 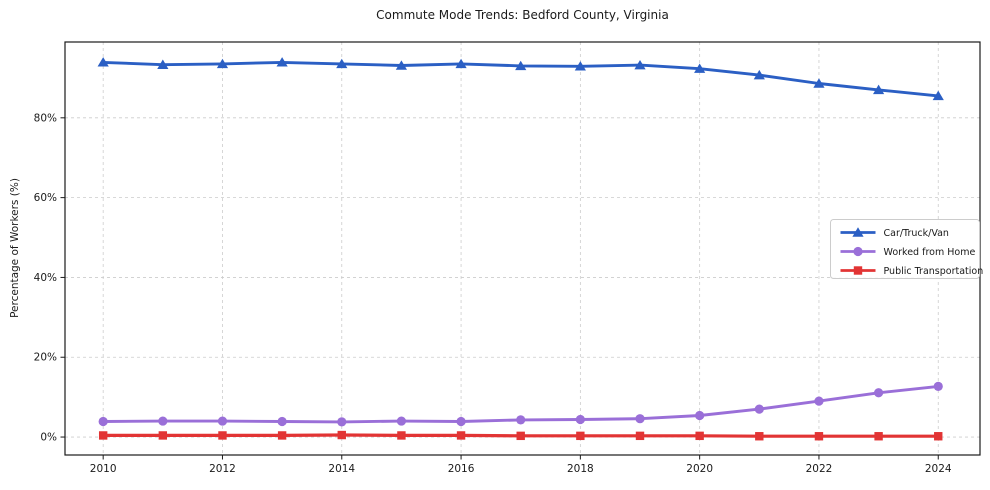 What do you see at coordinates (45, 118) in the screenshot?
I see `y-tick-label: 80%` at bounding box center [45, 118].